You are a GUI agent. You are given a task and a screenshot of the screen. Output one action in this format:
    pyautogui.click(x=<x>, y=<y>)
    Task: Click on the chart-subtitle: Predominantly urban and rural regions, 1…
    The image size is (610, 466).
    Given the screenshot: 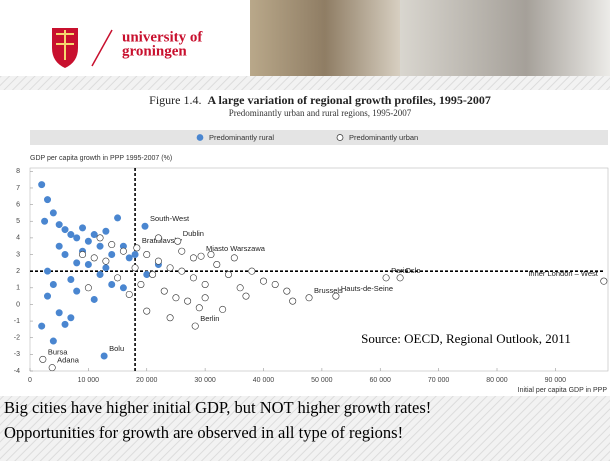 What is the action you would take?
    pyautogui.click(x=320, y=113)
    